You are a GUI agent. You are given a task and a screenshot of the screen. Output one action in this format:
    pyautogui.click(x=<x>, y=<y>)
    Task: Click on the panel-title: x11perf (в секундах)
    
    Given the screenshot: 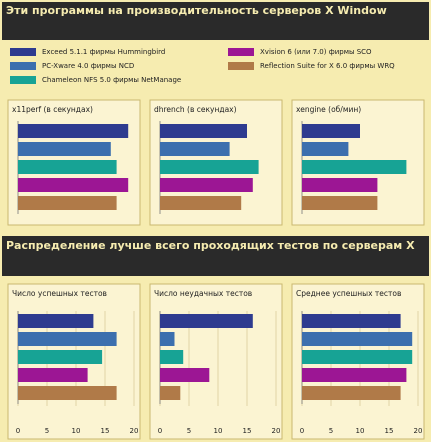 What is the action you would take?
    pyautogui.click(x=52, y=109)
    